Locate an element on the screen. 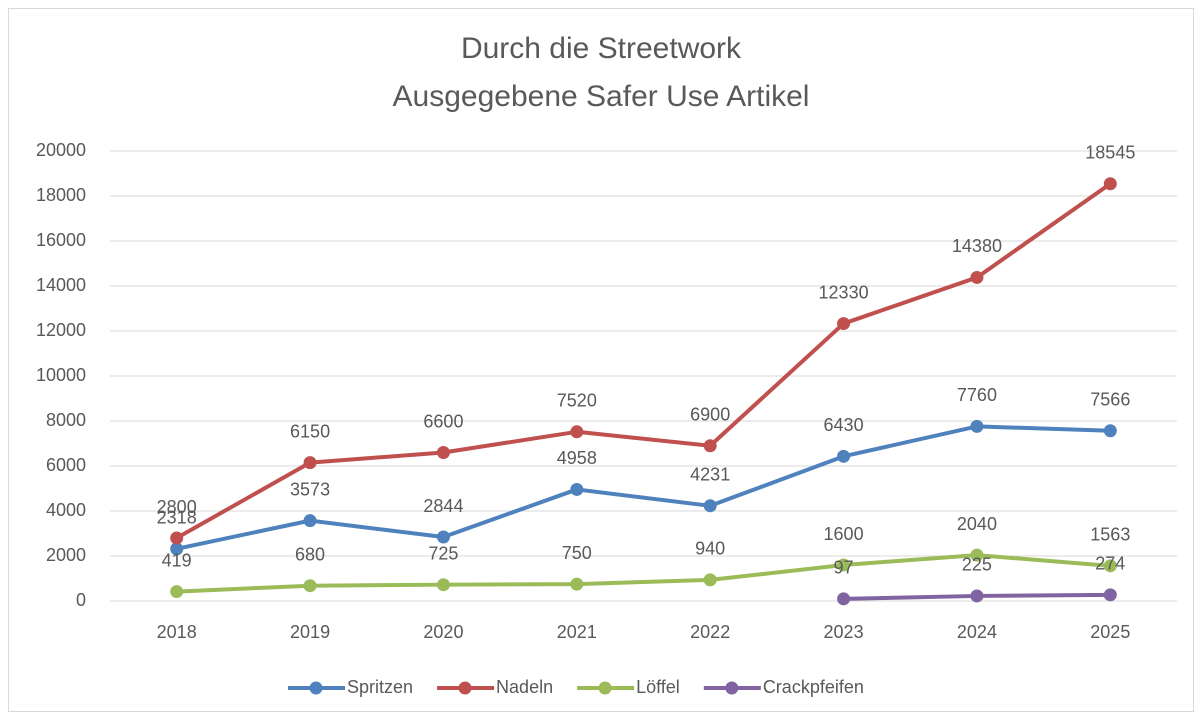  data-label: 6430 is located at coordinates (844, 425).